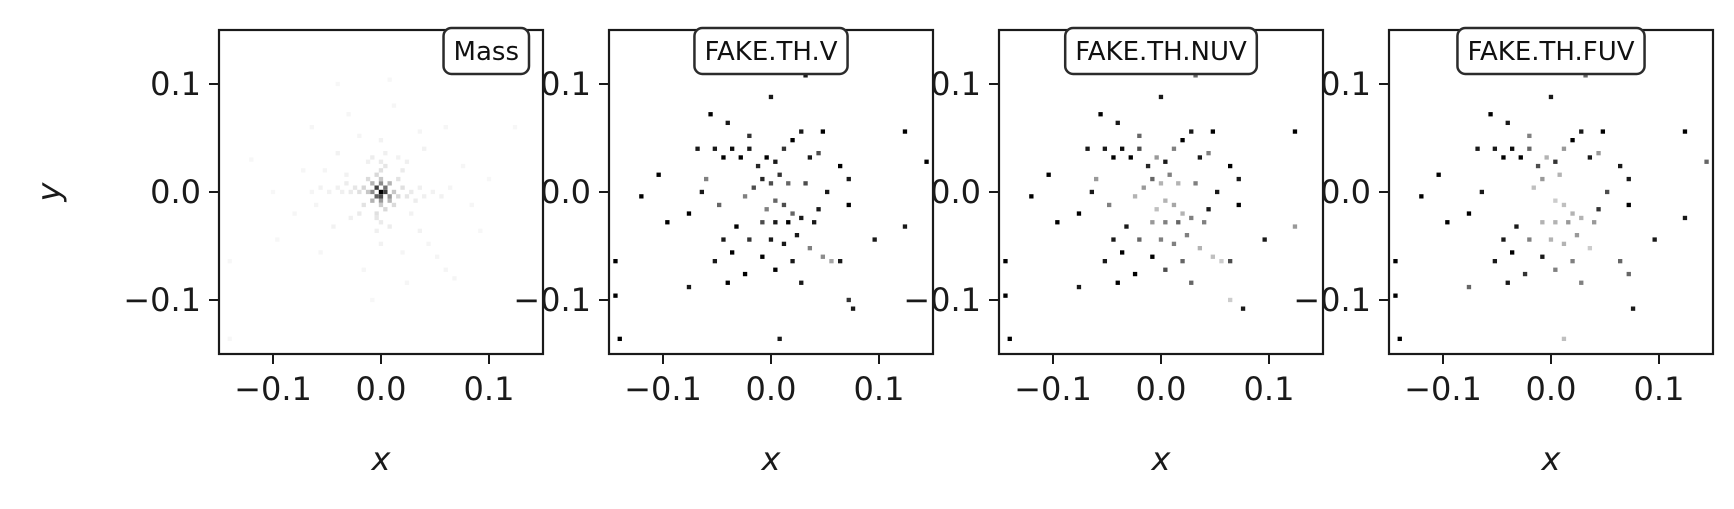  I want to click on x-tick-label: 0.0, so click(771, 389).